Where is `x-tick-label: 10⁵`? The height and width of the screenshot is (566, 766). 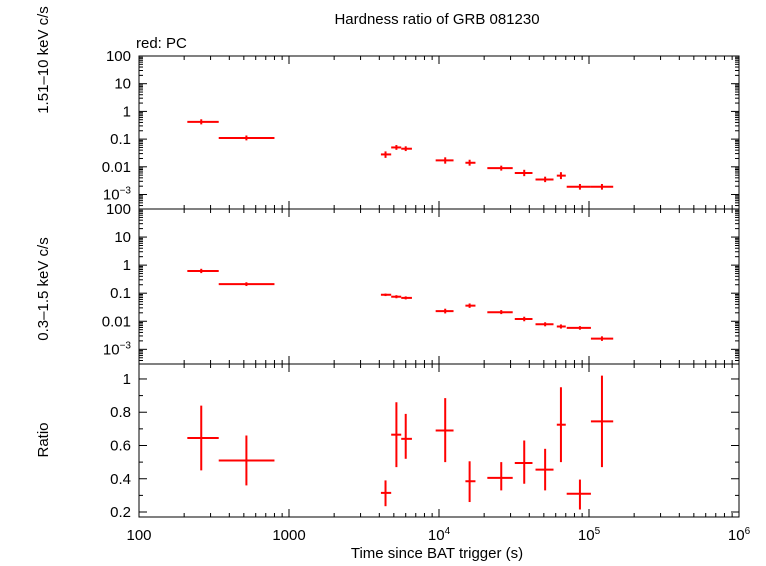 x-tick-label: 10⁵ is located at coordinates (589, 535).